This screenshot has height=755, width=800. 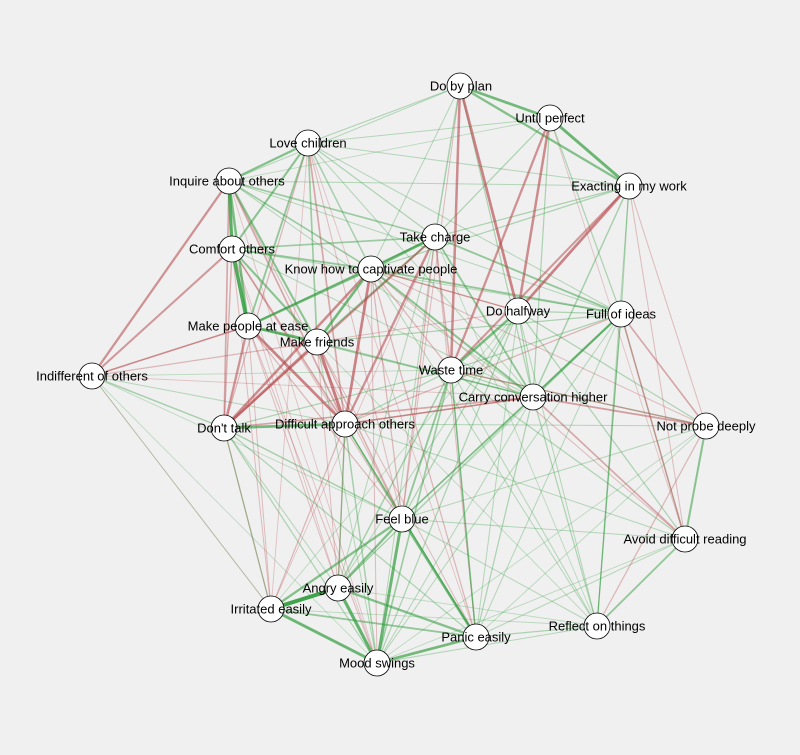 I want to click on edge-full-ideas-conversation, so click(x=577, y=355).